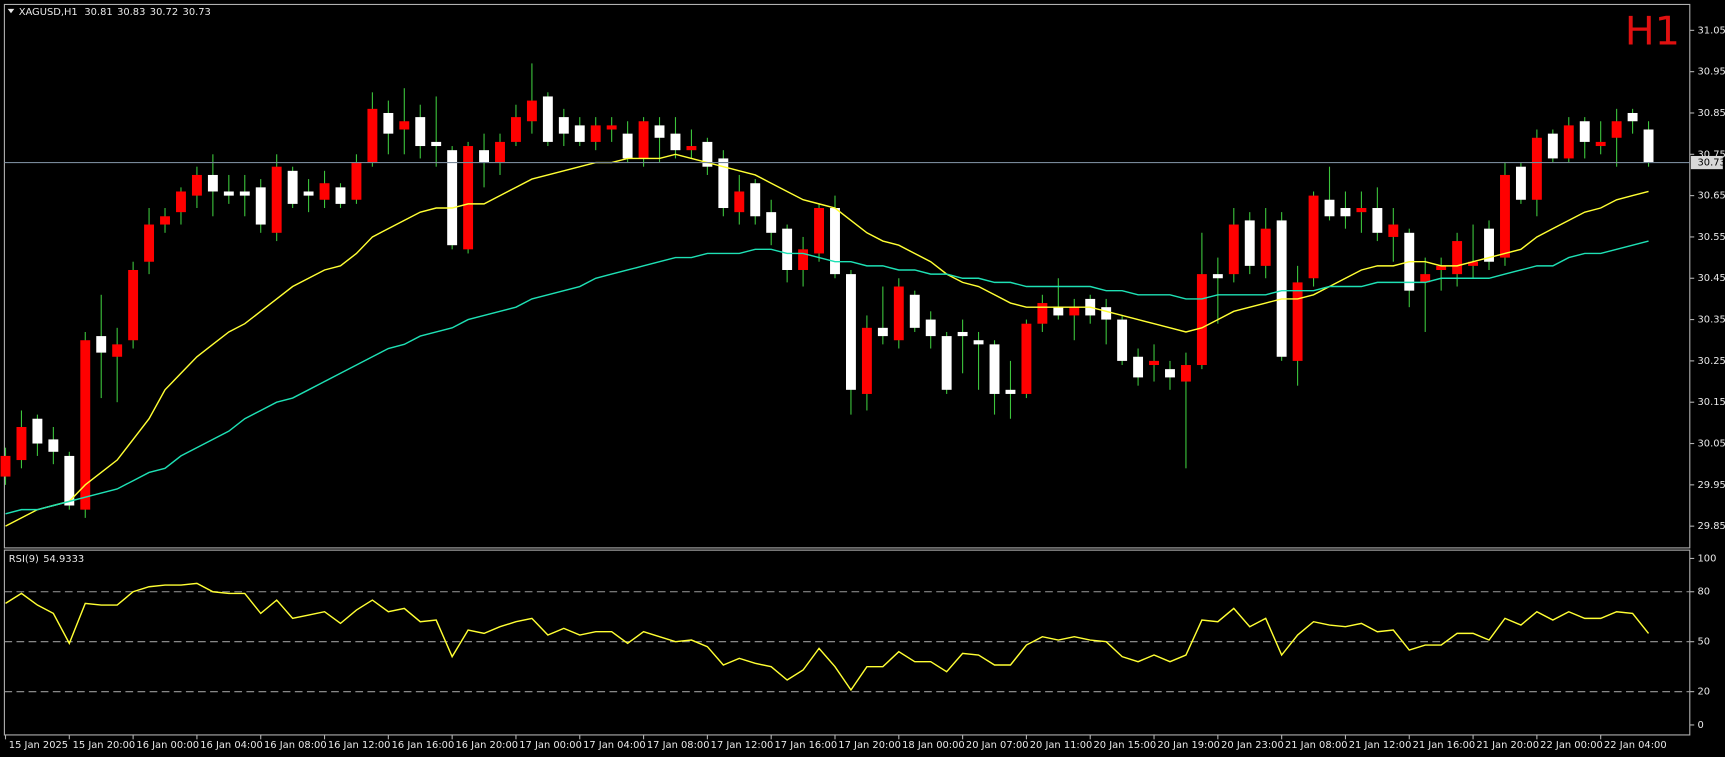 Image resolution: width=1725 pixels, height=757 pixels. I want to click on y-tick-label: 100, so click(1706, 558).